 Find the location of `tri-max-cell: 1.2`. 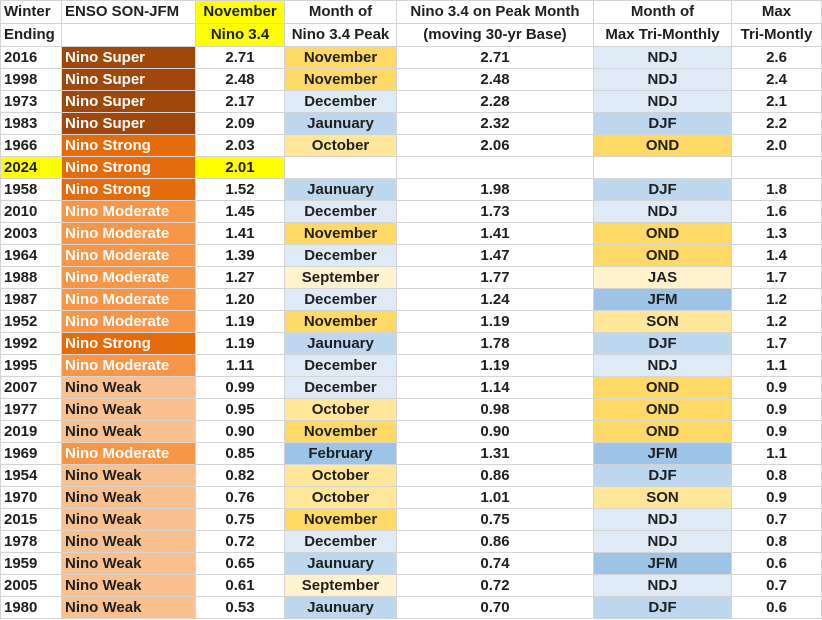

tri-max-cell: 1.2 is located at coordinates (776, 321).